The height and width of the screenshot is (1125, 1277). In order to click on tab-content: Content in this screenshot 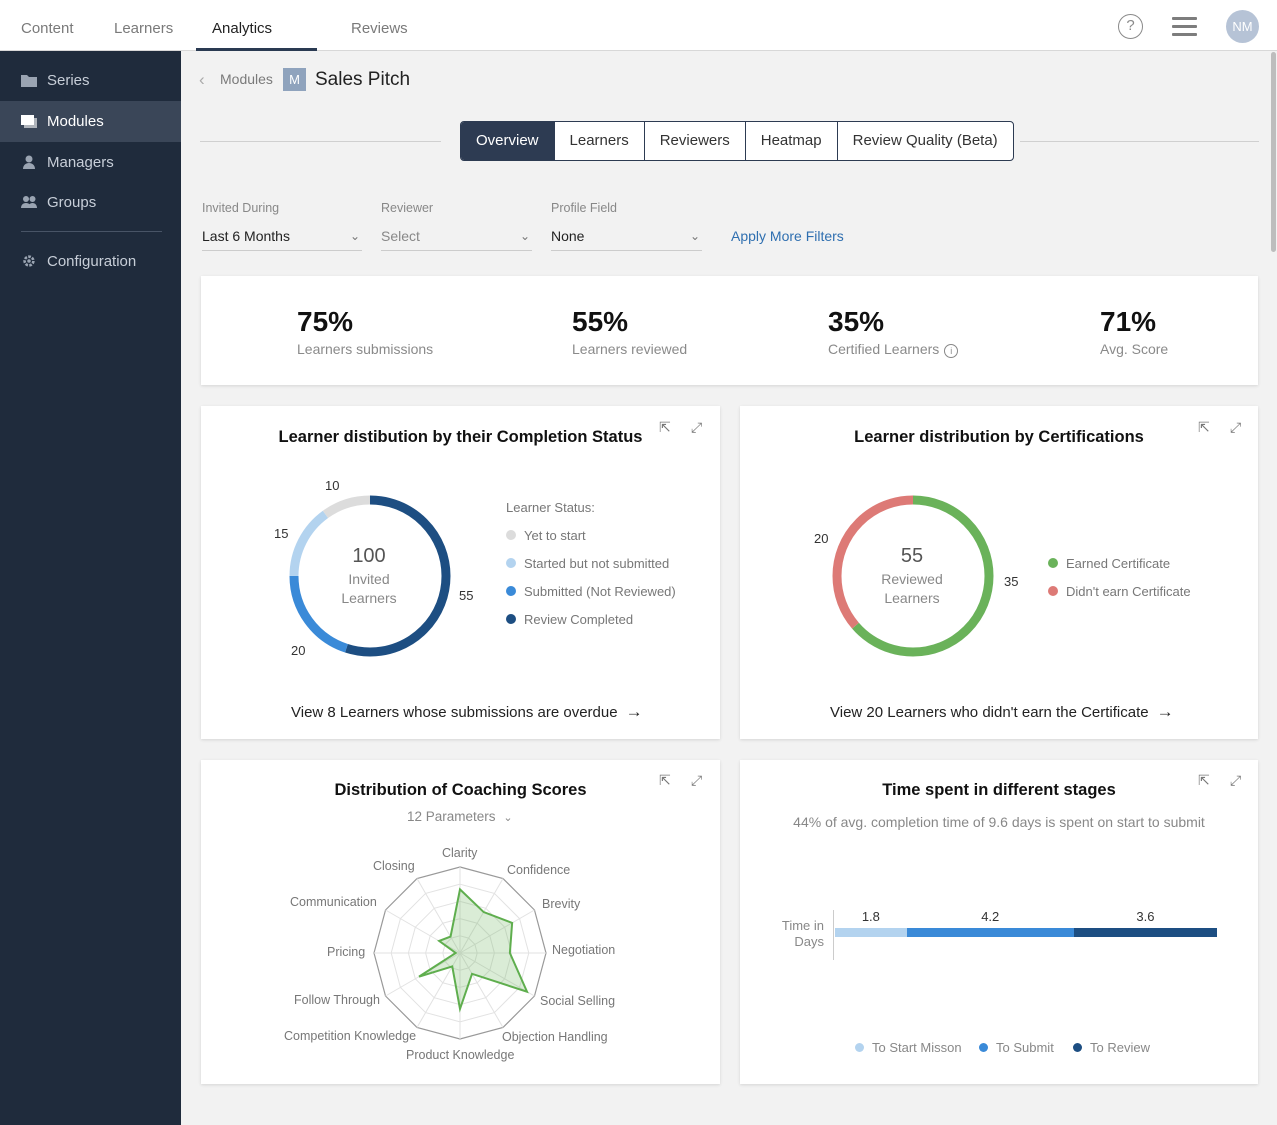, I will do `click(47, 28)`.